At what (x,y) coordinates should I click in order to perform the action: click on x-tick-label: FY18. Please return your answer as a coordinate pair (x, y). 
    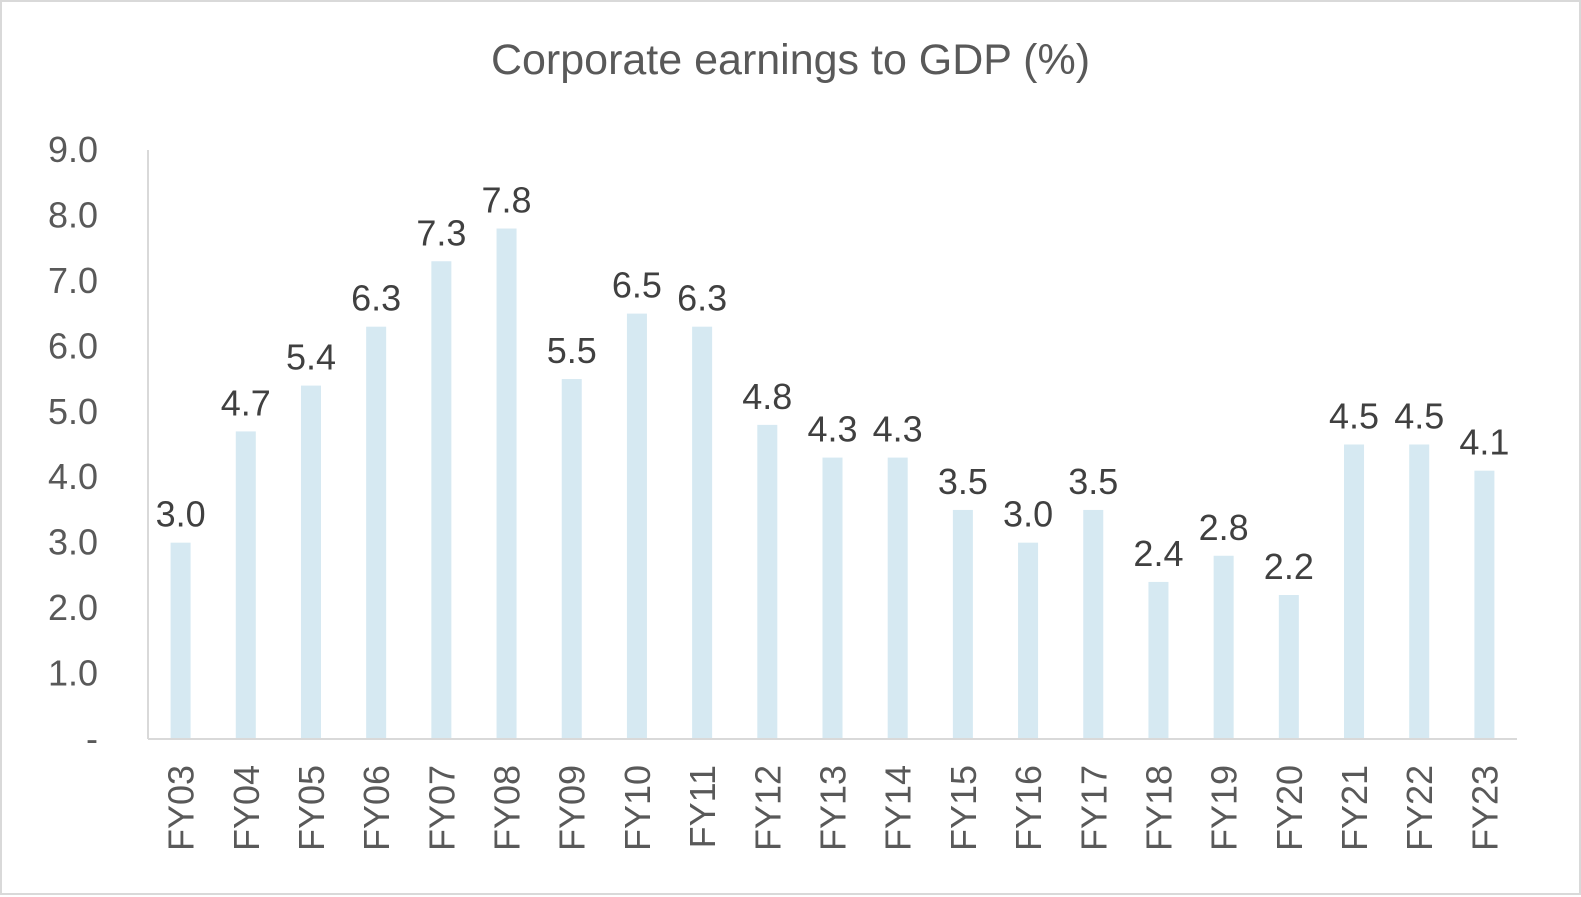
    Looking at the image, I should click on (1158, 808).